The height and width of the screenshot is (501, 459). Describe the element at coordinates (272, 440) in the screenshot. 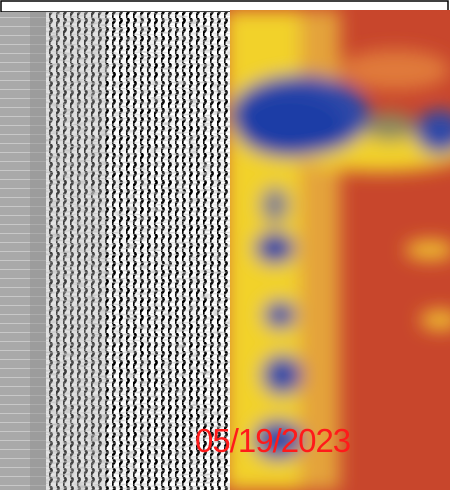

I see `date-stamp: 05/19/2023` at that location.